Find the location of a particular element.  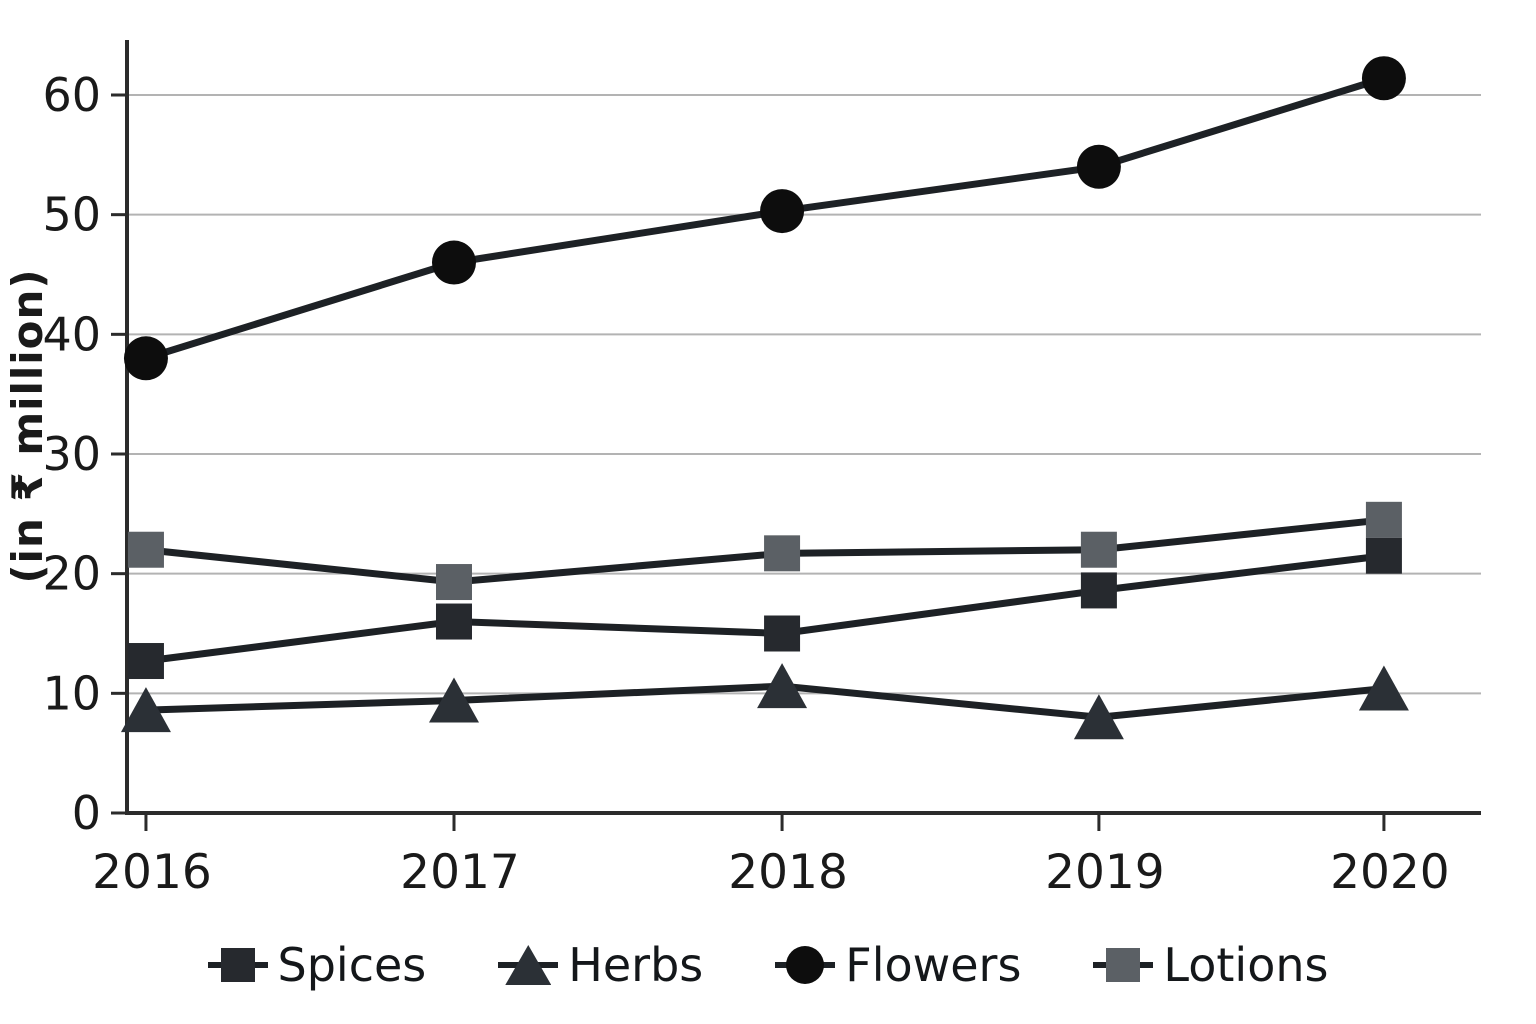

x-tick-label-2016: 2016 is located at coordinates (152, 872).